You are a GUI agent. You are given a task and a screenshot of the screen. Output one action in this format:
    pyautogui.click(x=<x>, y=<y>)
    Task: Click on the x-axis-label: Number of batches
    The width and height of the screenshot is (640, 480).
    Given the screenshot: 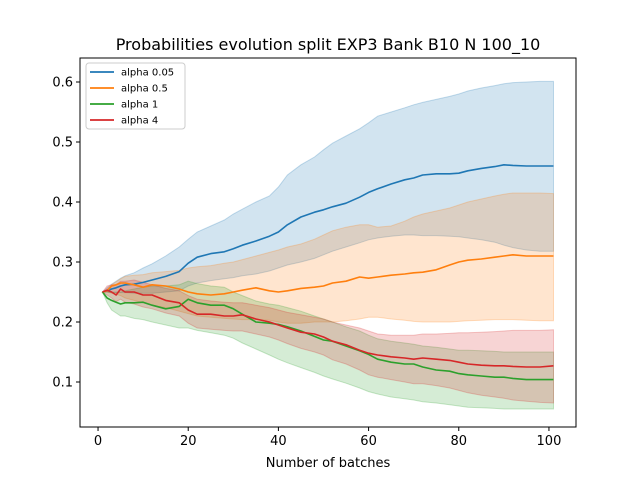 What is the action you would take?
    pyautogui.click(x=328, y=463)
    